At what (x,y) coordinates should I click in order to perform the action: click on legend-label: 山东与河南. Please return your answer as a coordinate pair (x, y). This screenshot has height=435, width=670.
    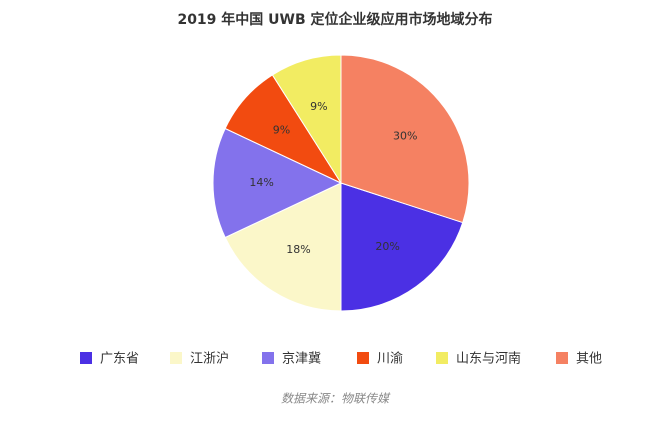
    Looking at the image, I should click on (488, 359).